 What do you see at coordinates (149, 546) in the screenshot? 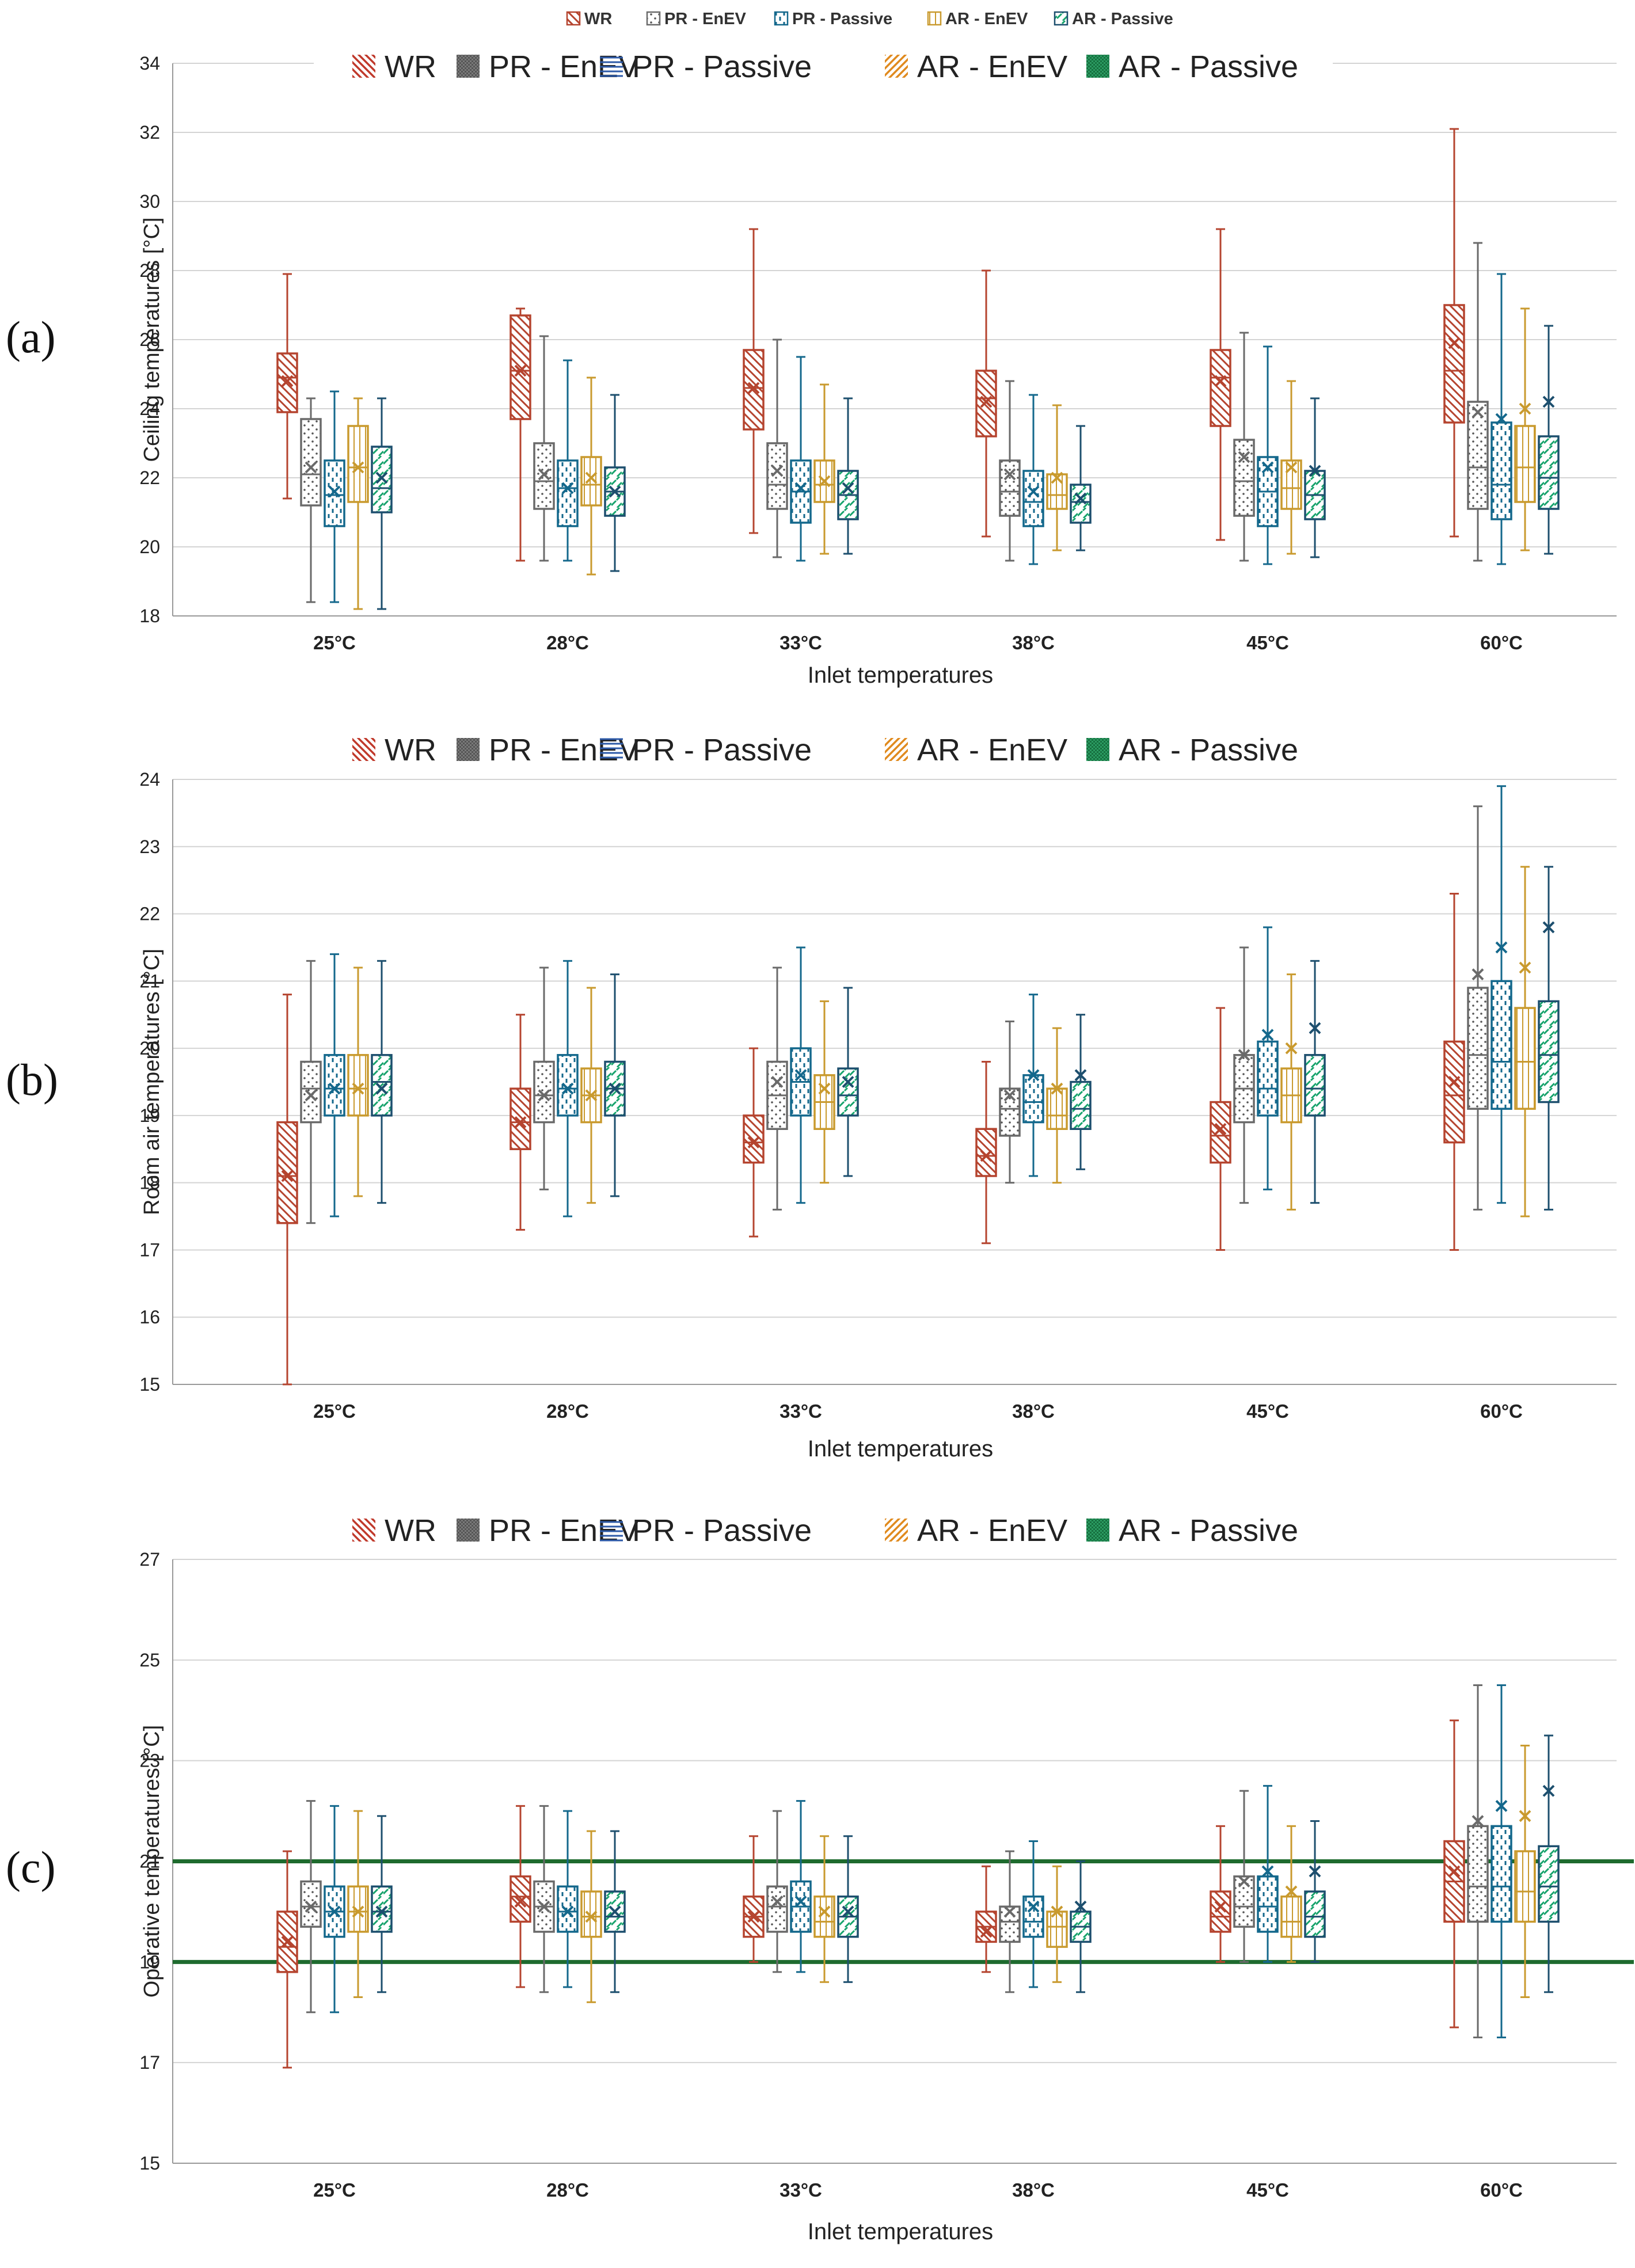
I see `y-tick-label: 20` at bounding box center [149, 546].